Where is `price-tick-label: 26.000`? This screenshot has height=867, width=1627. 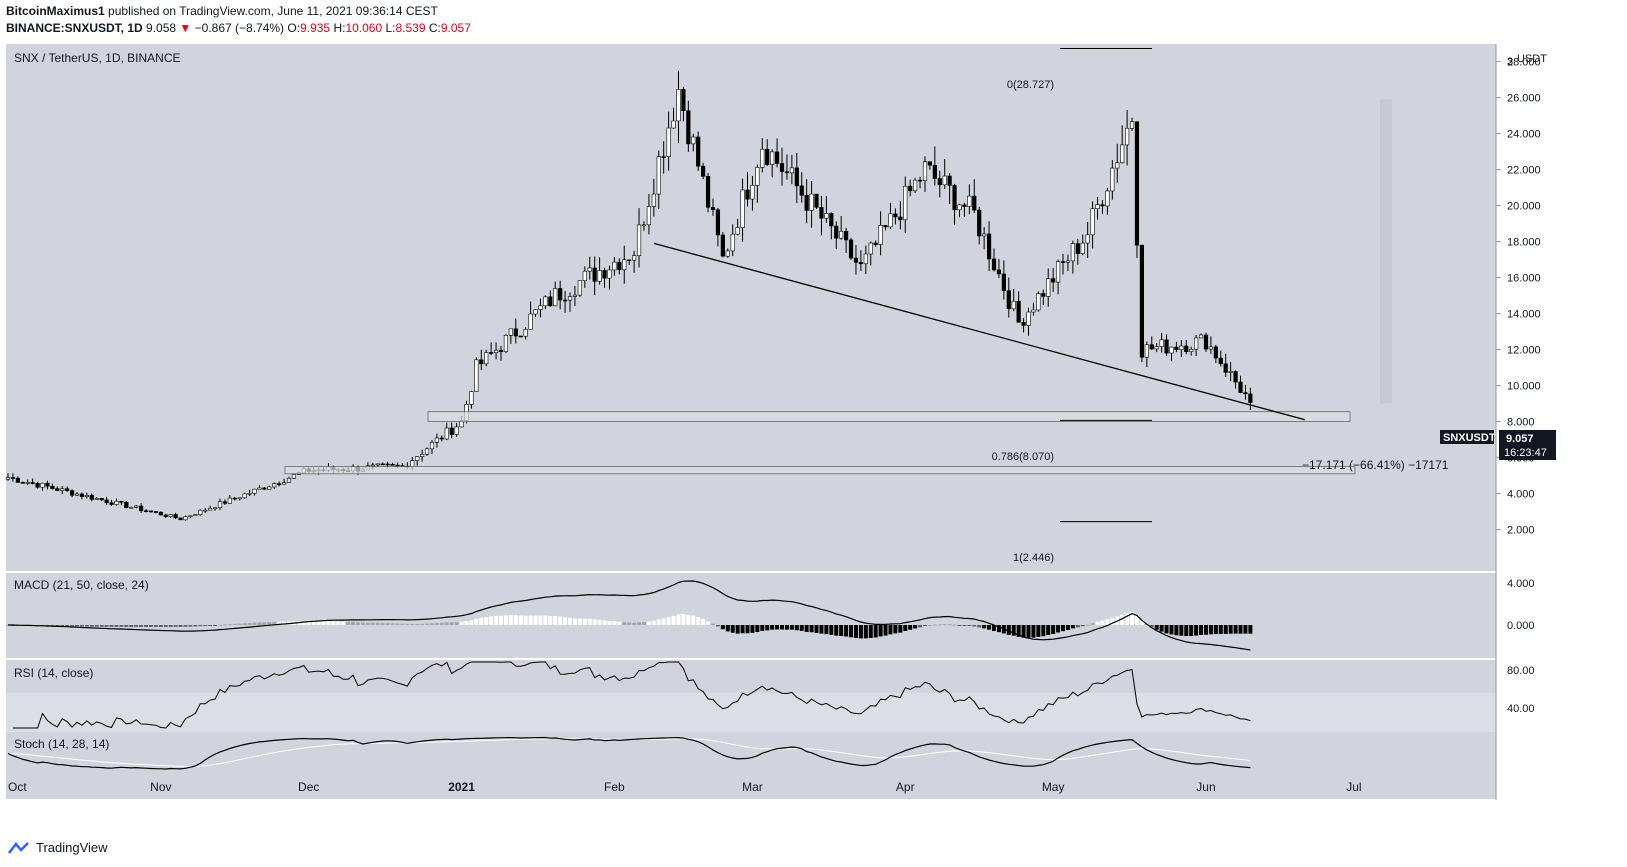 price-tick-label: 26.000 is located at coordinates (1524, 99).